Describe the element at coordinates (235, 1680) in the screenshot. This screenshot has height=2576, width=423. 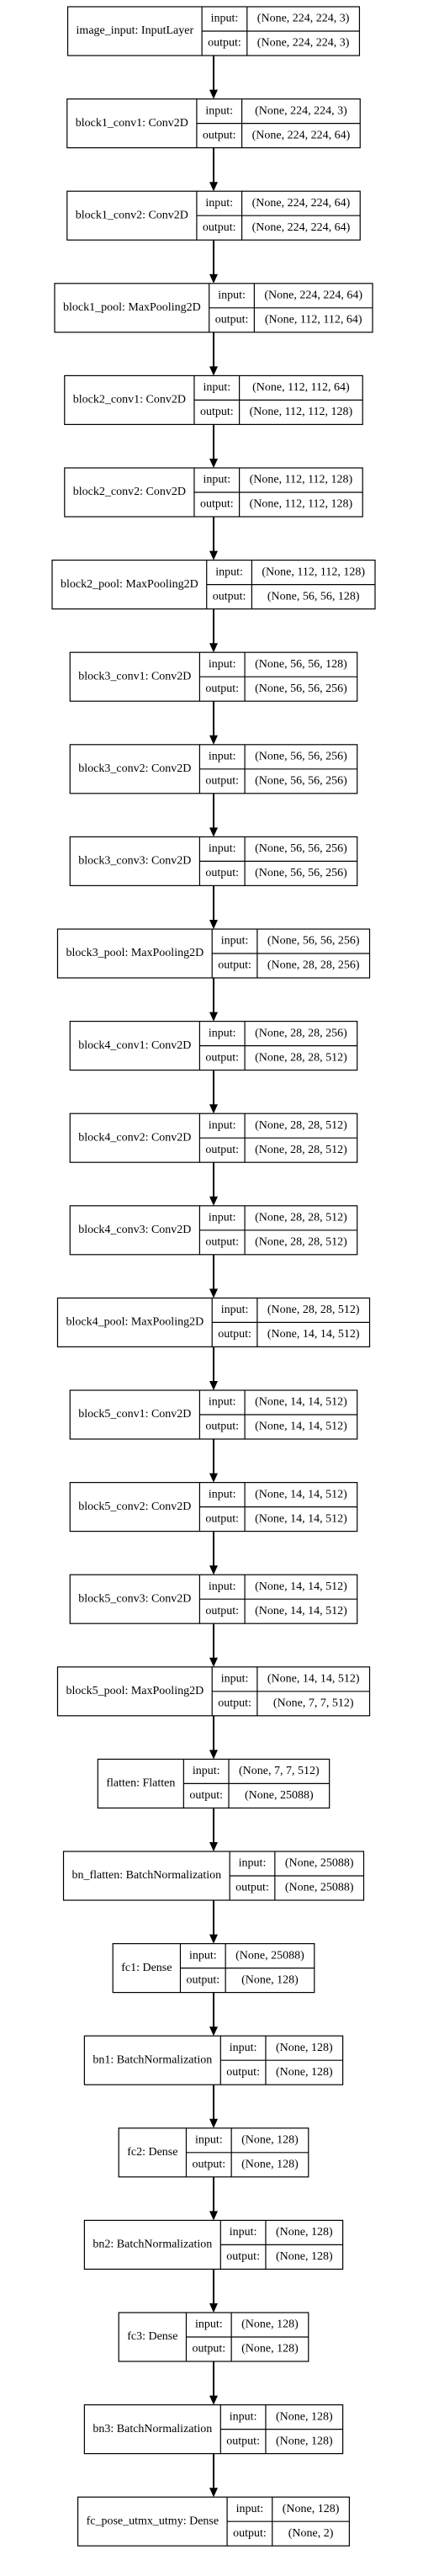
I see `node-18-input-label: input:` at that location.